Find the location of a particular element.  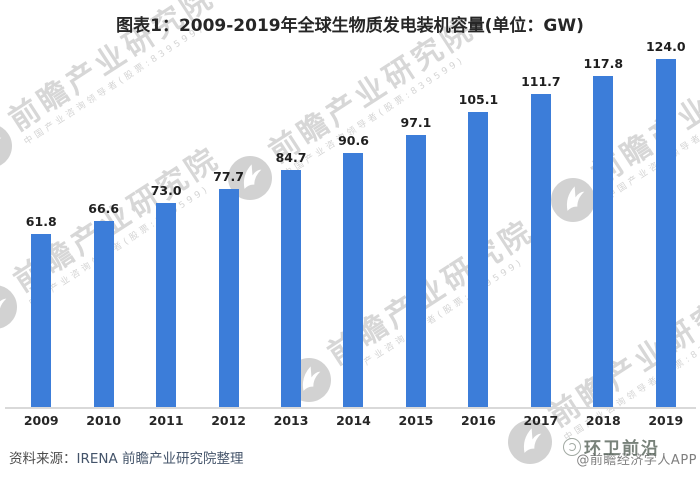

bar-cell-2016: 105.1 is located at coordinates (478, 204).